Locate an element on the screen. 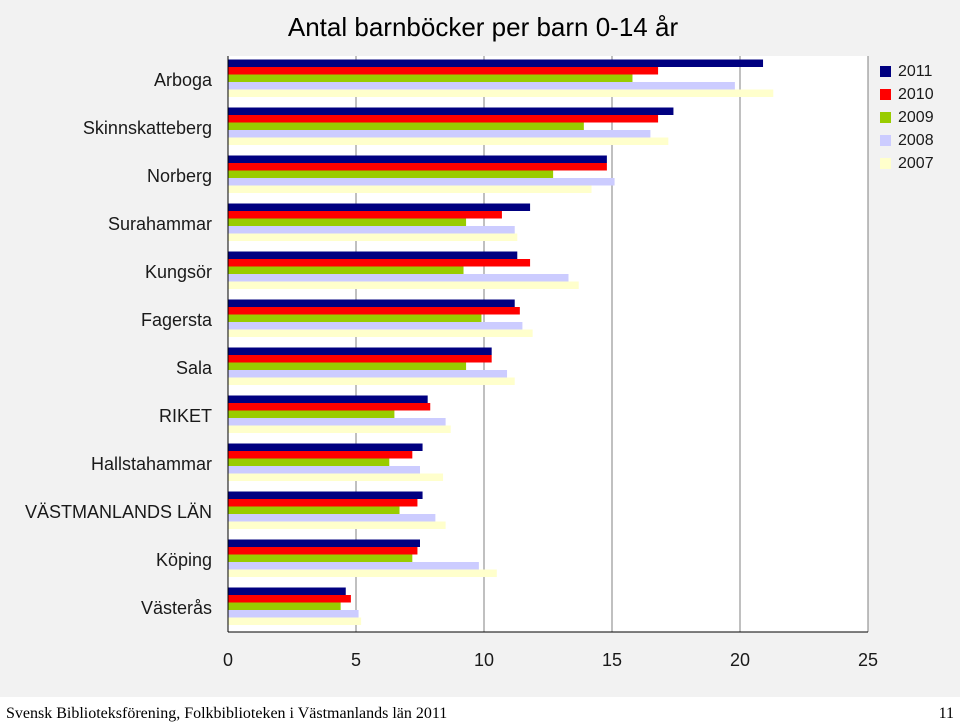  x-tick-label: 10 is located at coordinates (484, 660).